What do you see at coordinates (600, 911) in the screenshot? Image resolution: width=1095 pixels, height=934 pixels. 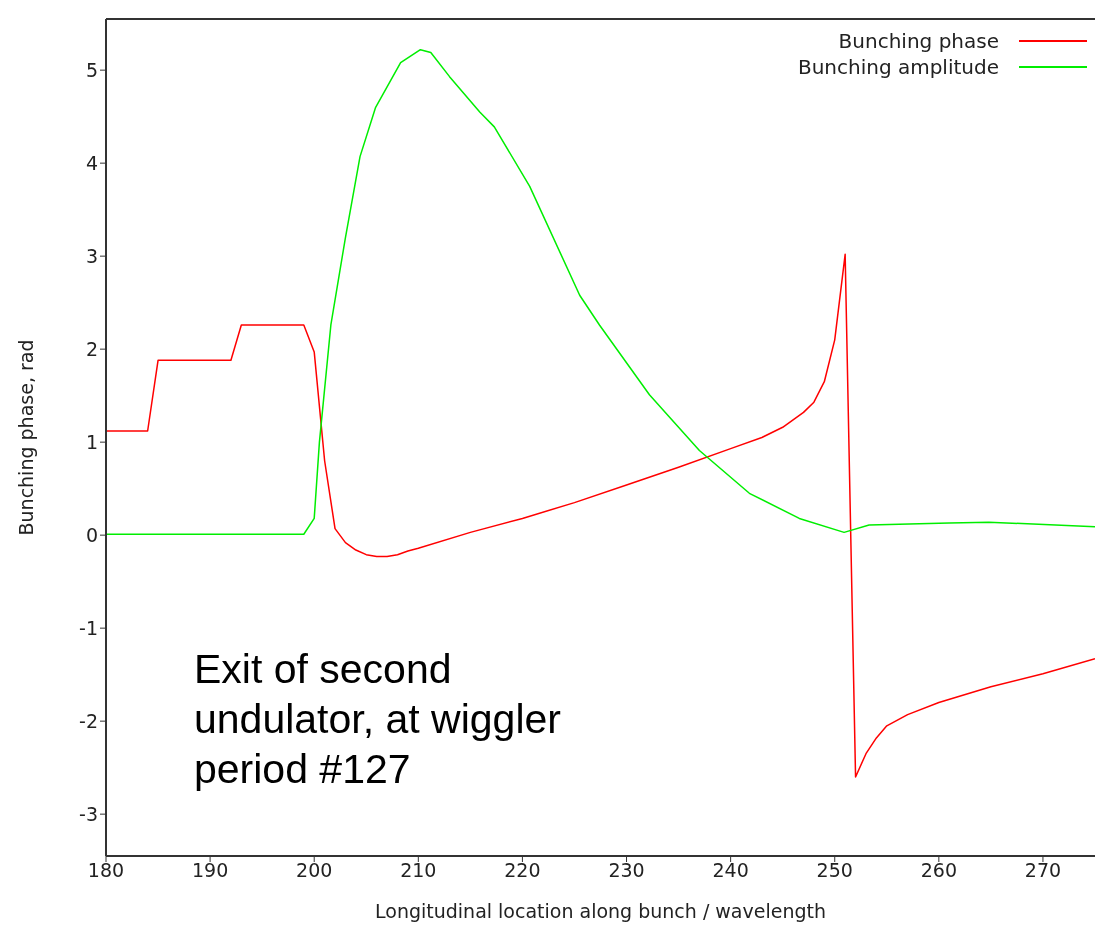 I see `x-axis-title: Longitudinal location along bunch / wavelength` at bounding box center [600, 911].